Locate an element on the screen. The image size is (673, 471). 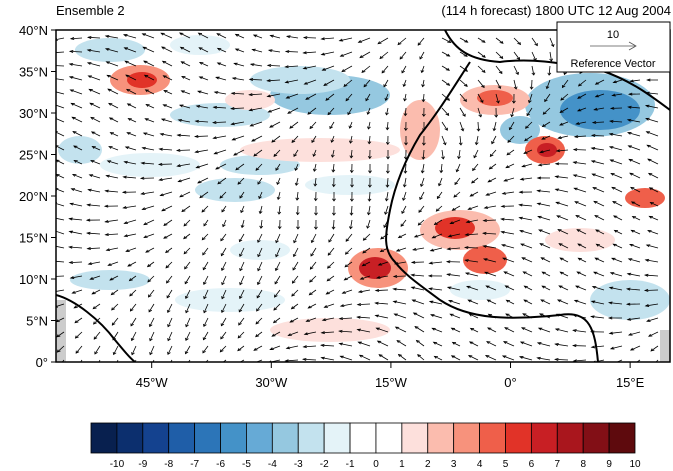
latitude-axis: 0° 5°N 10°N 15°N 20°N 25°N 30°N 35°N 40°N is located at coordinates (37, 196).